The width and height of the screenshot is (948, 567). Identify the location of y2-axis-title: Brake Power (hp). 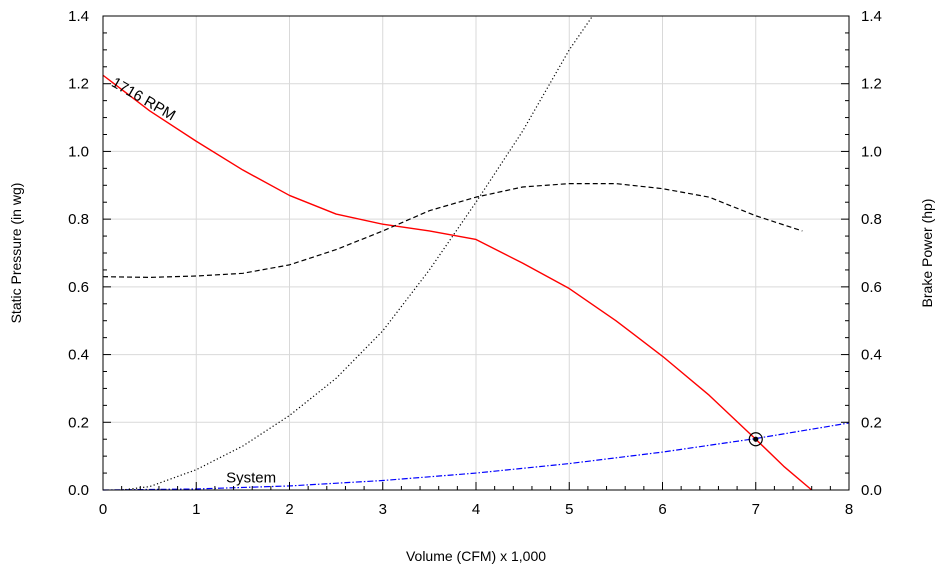
(927, 253).